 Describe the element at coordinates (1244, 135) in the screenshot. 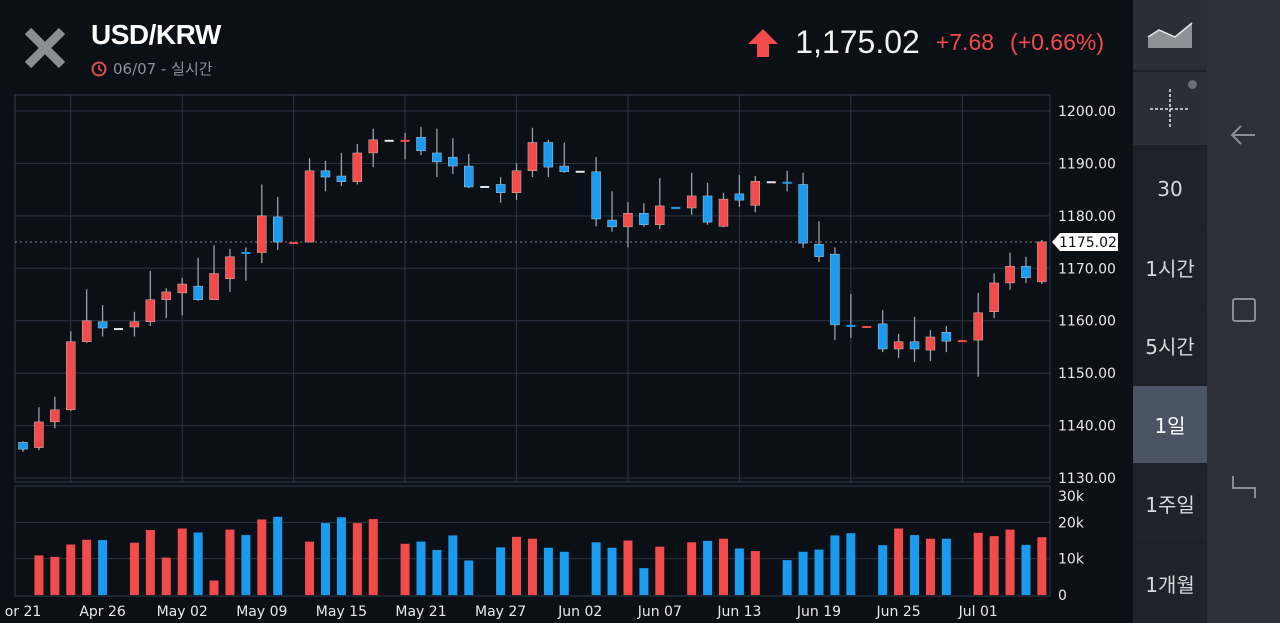

I see `back-icon` at that location.